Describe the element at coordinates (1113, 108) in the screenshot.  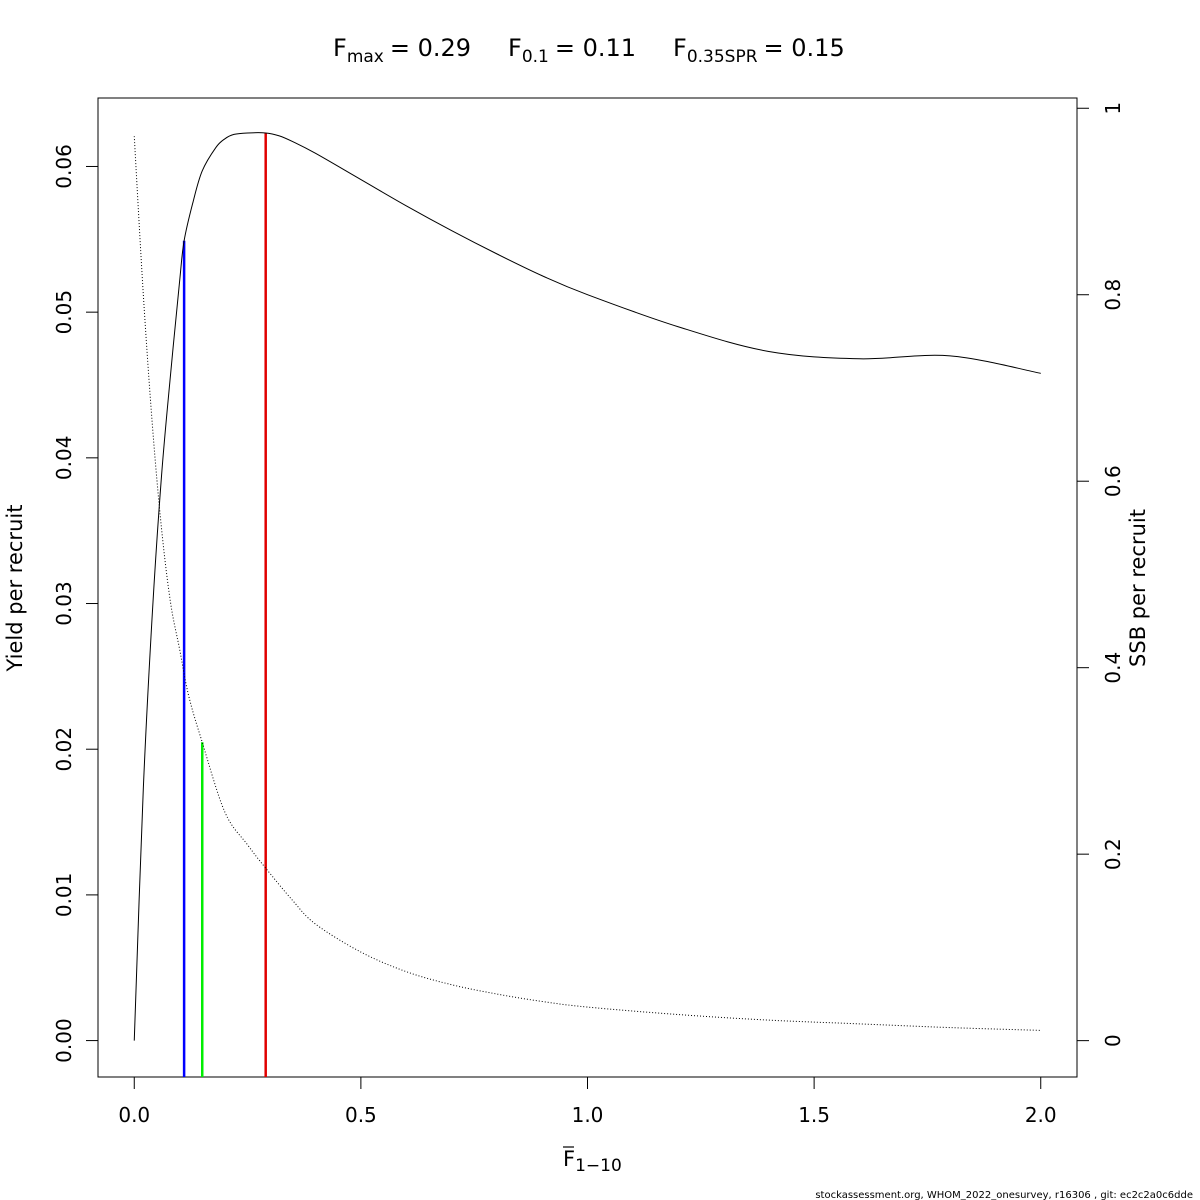
I see `y2-tick-label: 1` at that location.